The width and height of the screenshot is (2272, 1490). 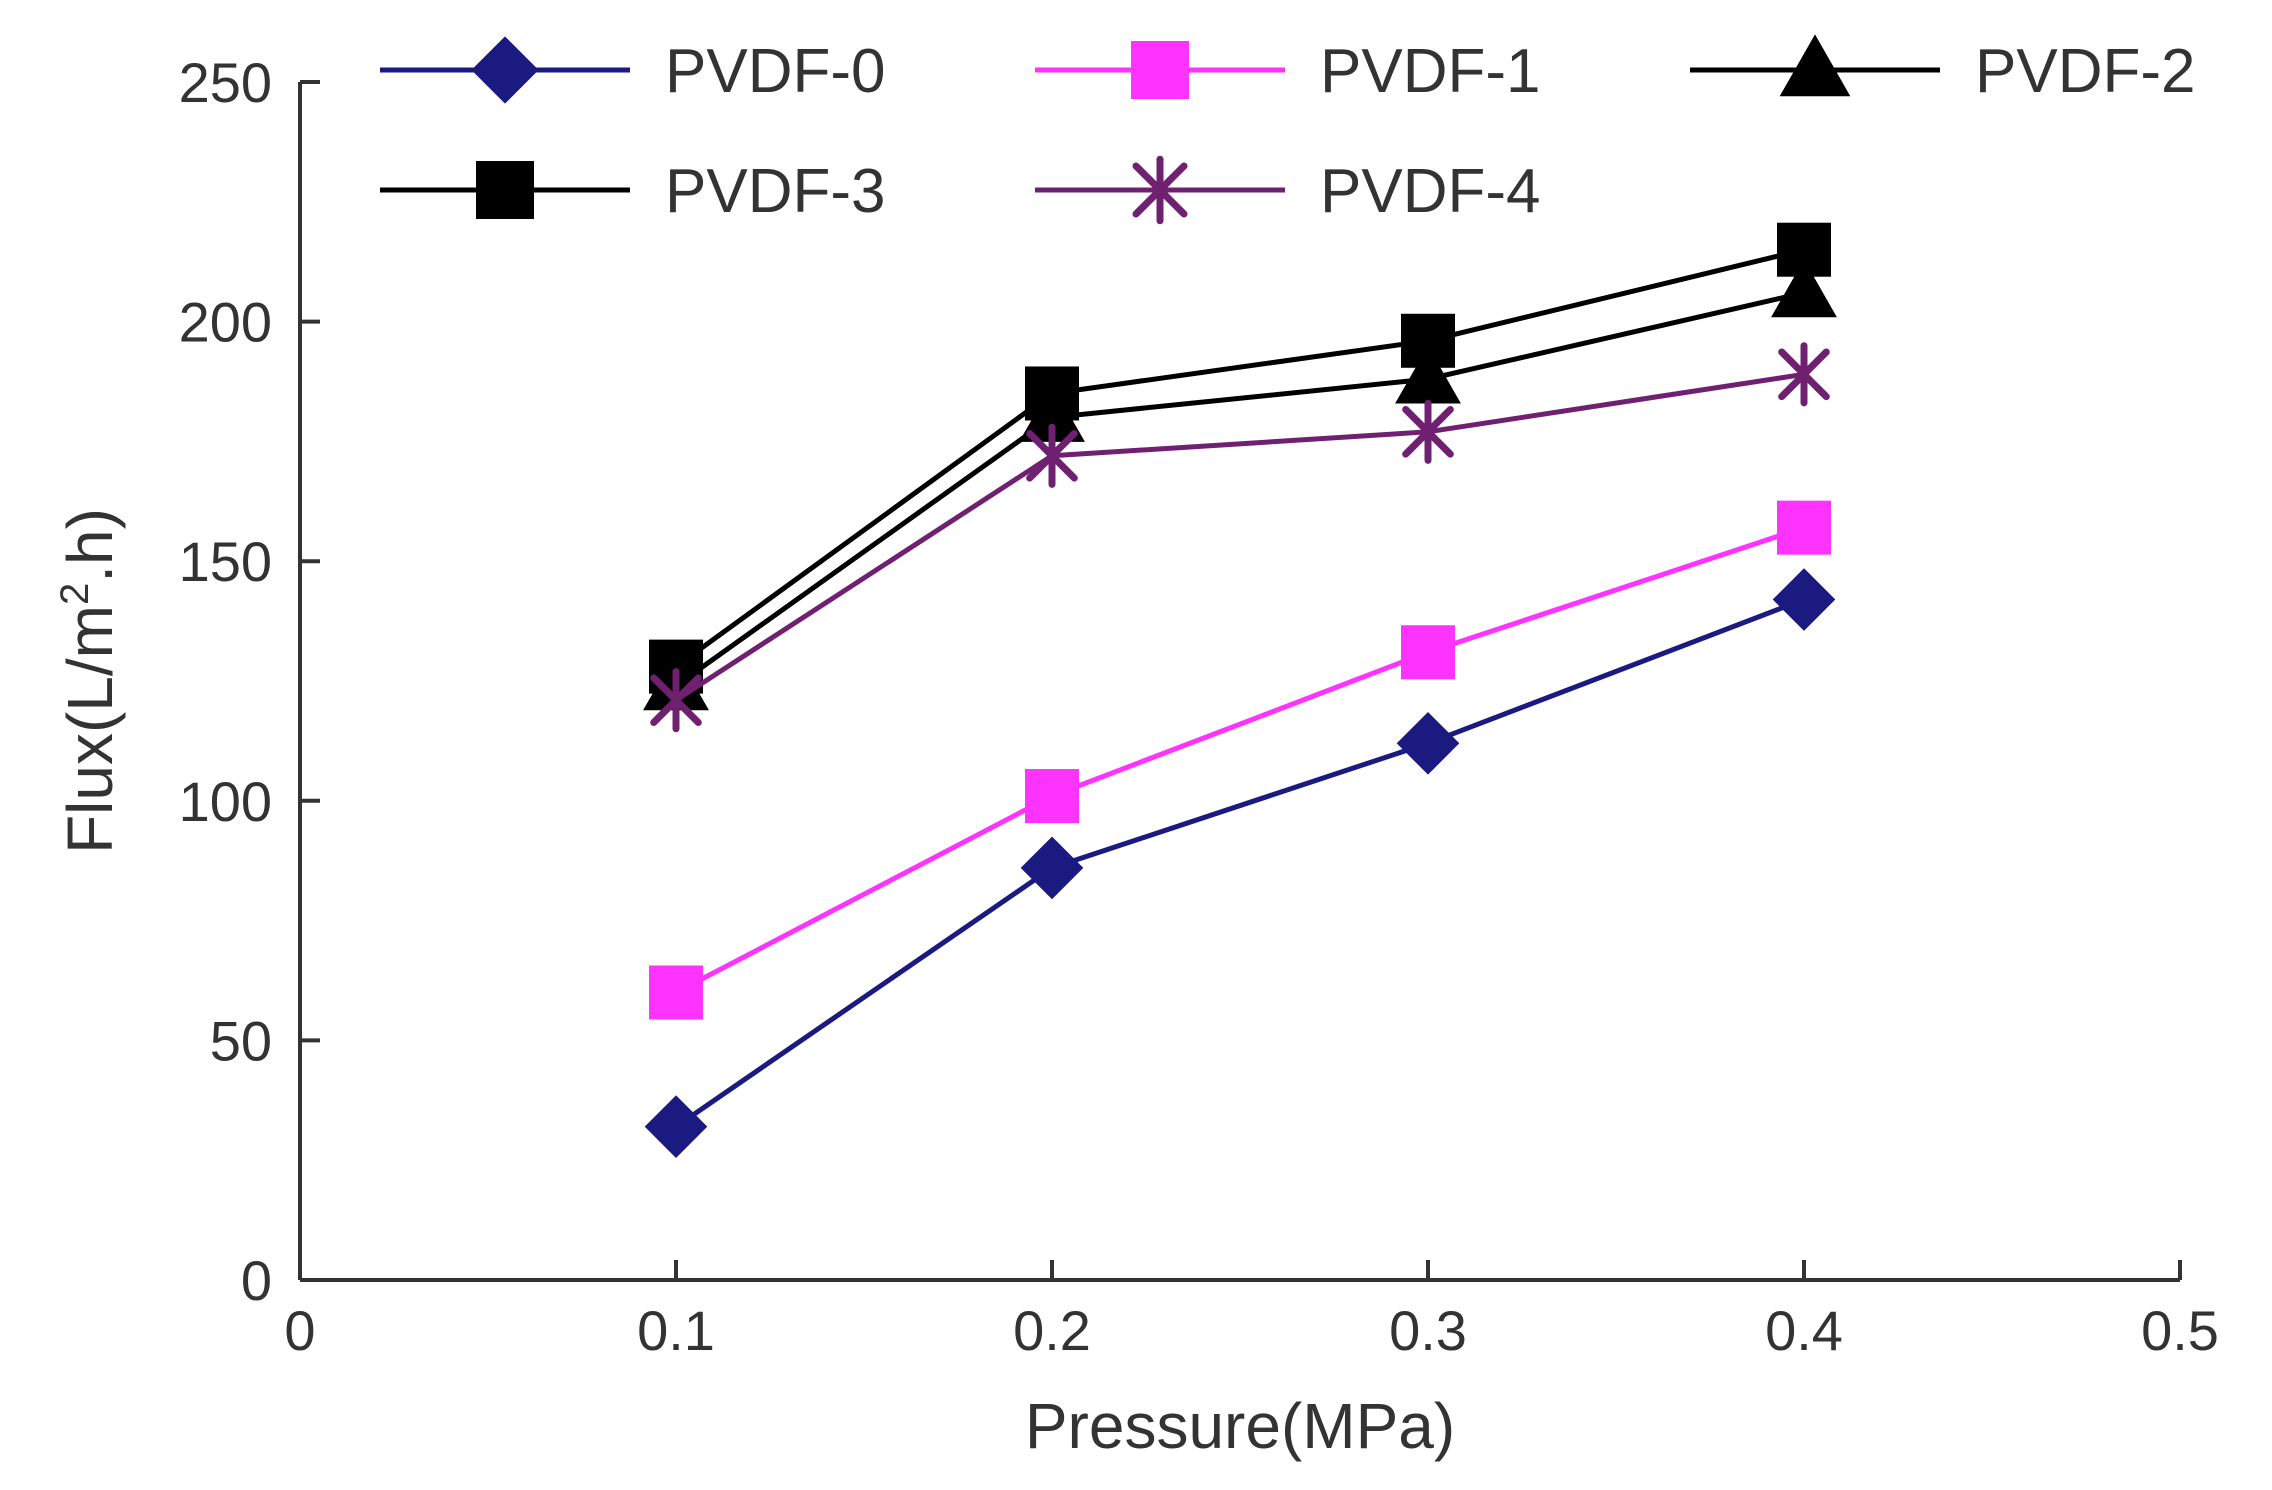 What do you see at coordinates (75, 594) in the screenshot?
I see `y-axis-title-superscript: 2` at bounding box center [75, 594].